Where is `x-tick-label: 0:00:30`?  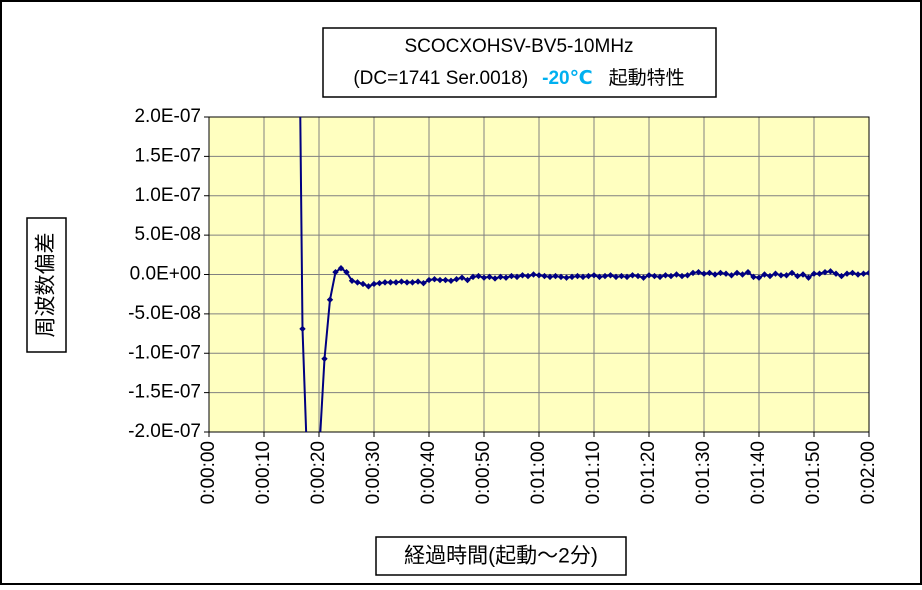 x-tick-label: 0:00:30 is located at coordinates (373, 472).